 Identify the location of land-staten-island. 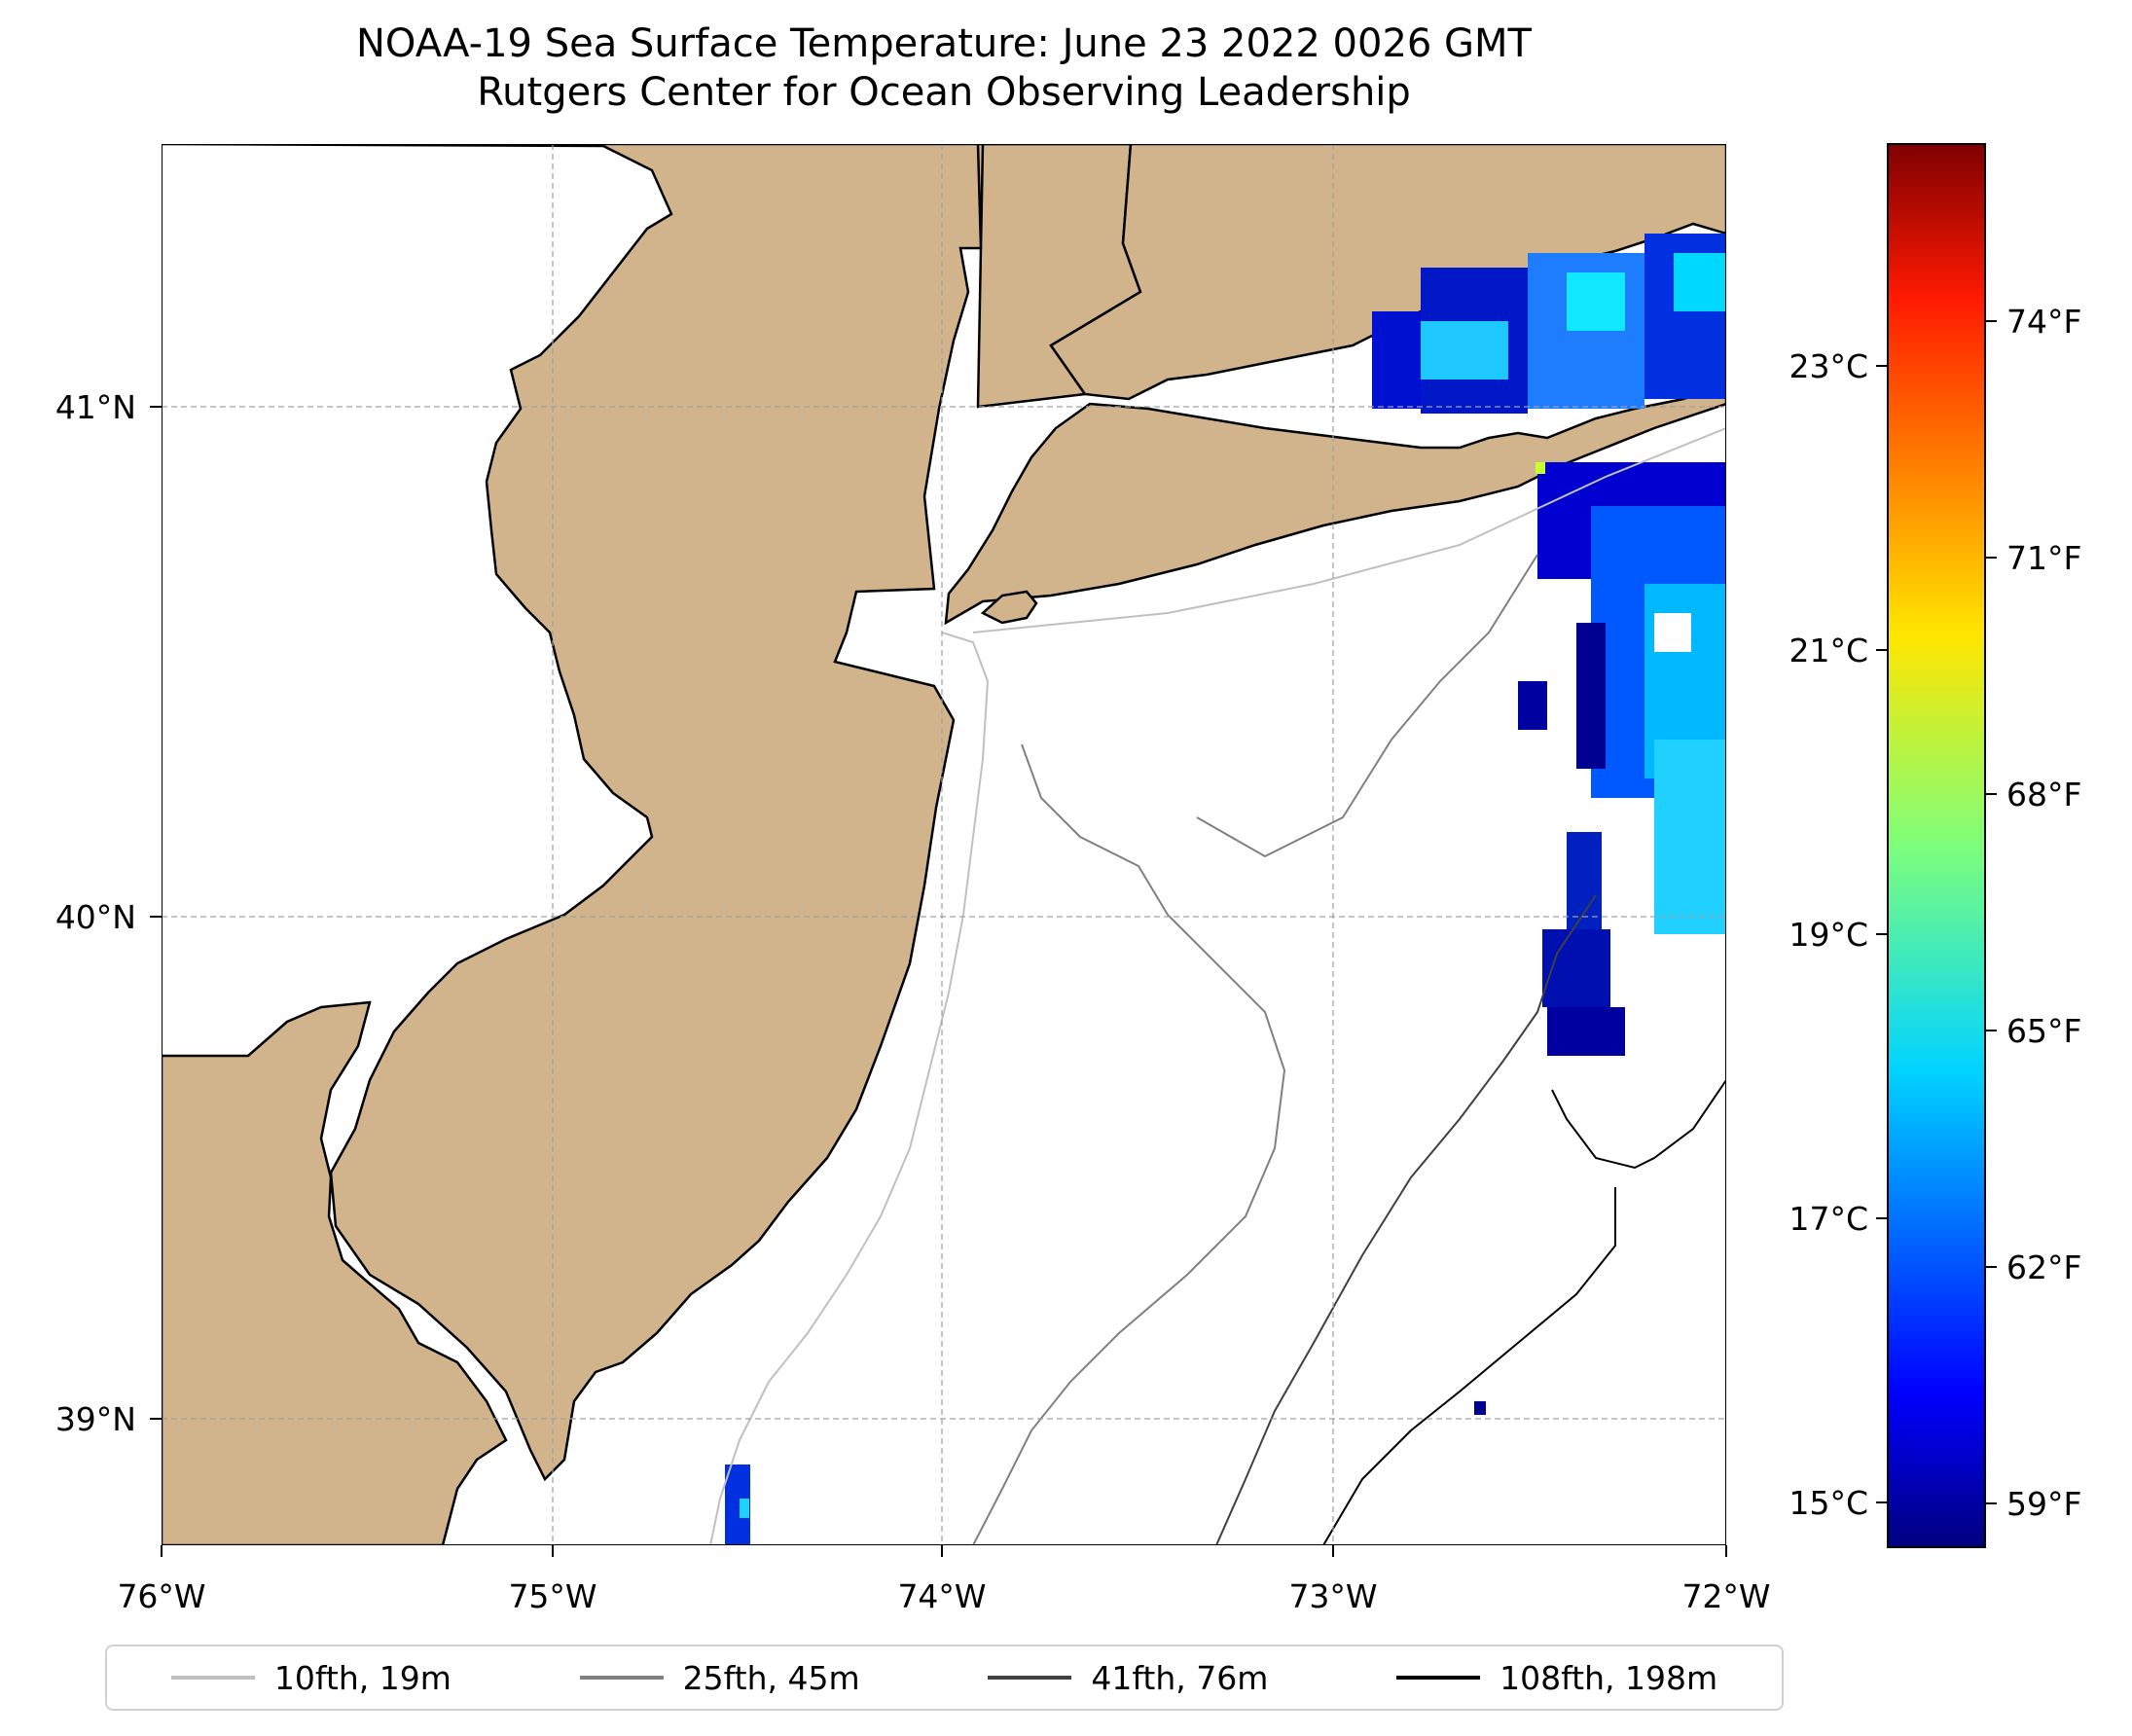
(1009, 607).